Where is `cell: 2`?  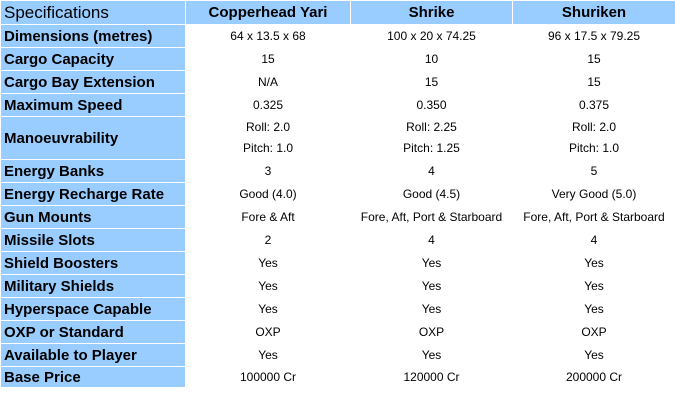
cell: 2 is located at coordinates (268, 240).